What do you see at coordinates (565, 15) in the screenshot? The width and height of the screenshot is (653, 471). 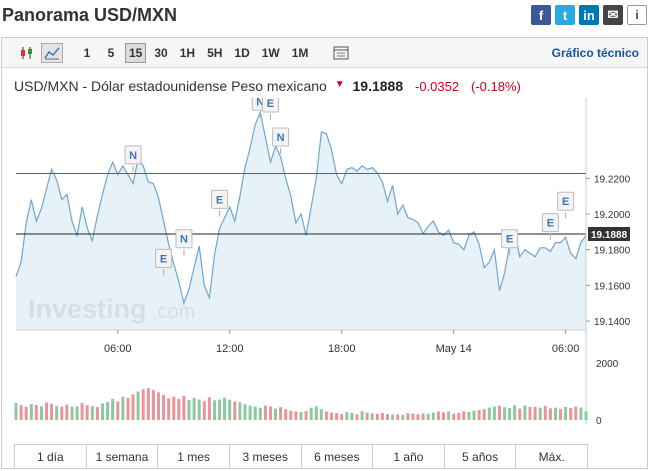 I see `twitter-icon: t` at bounding box center [565, 15].